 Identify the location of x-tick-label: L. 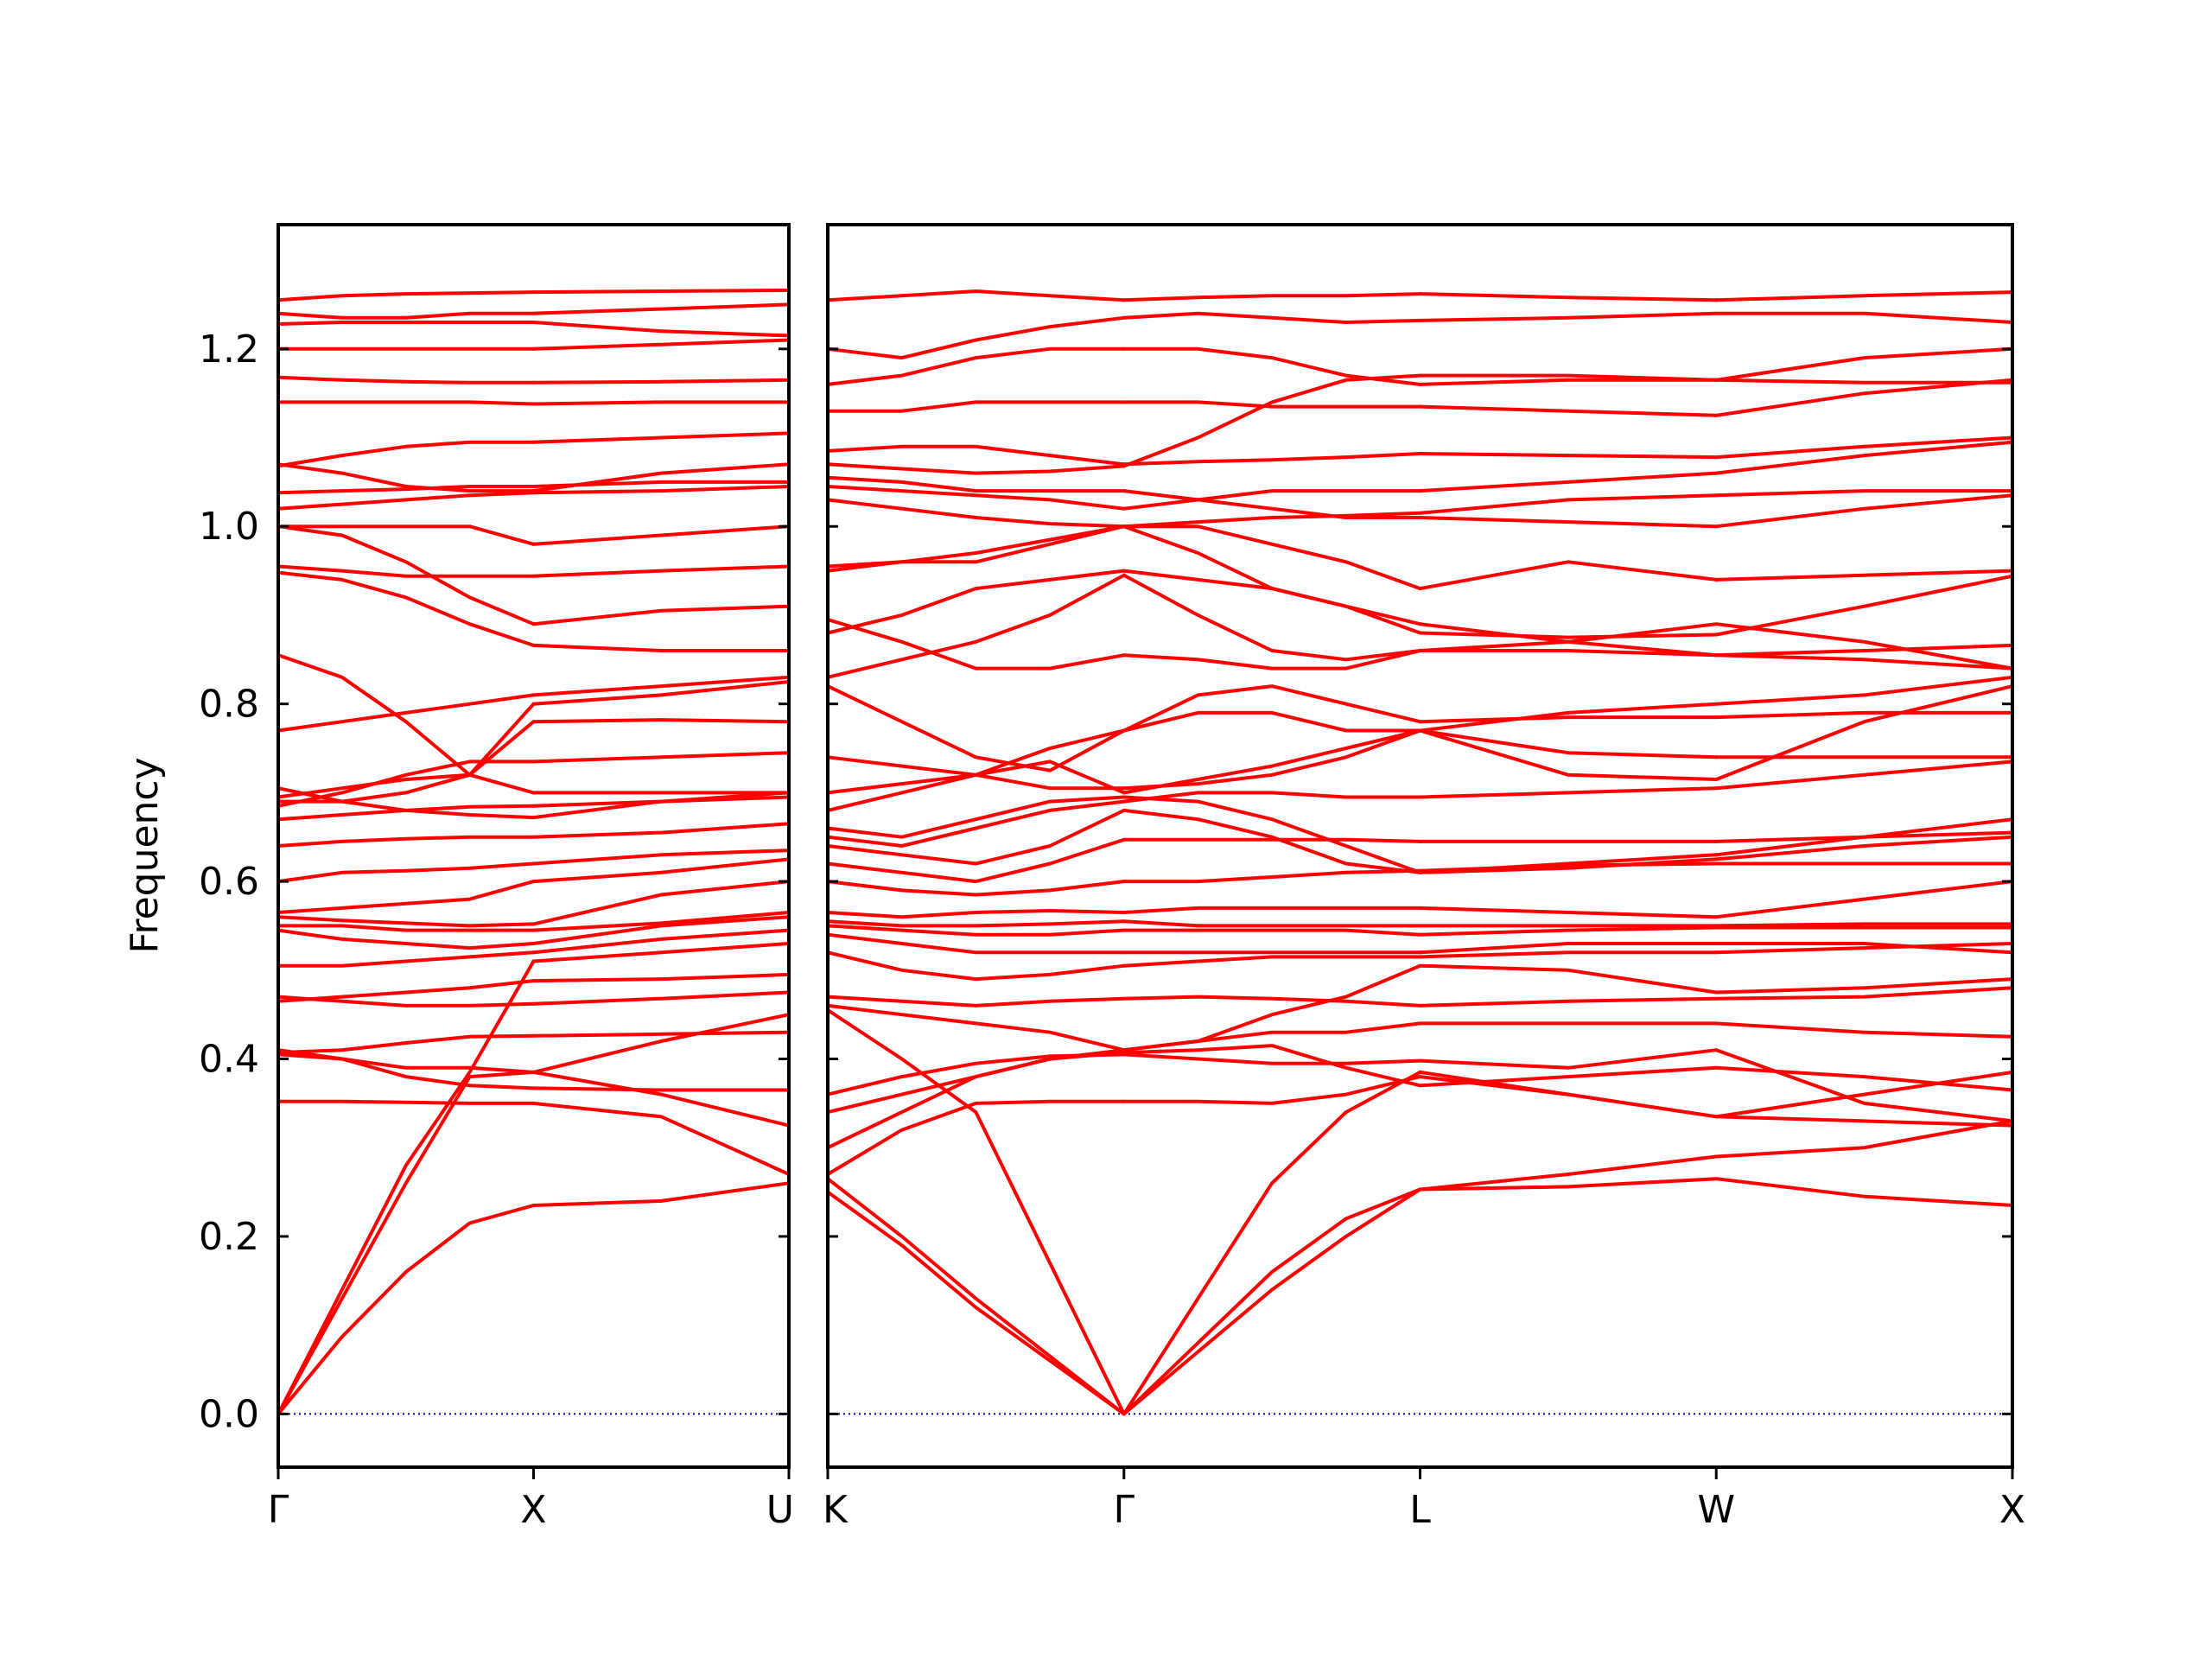
(1420, 1510).